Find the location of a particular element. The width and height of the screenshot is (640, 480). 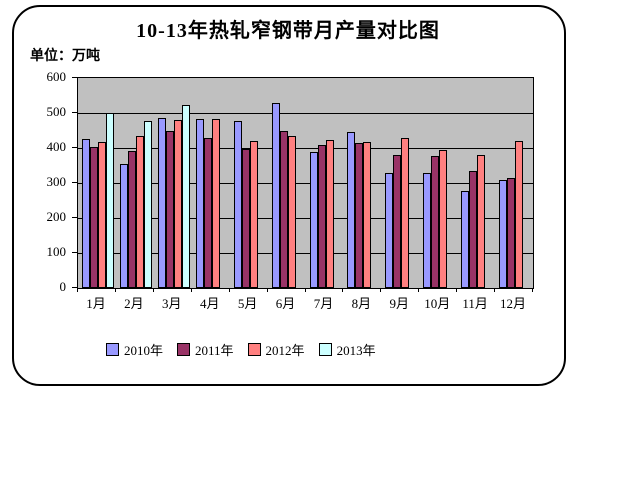

bar-2011年-3月 is located at coordinates (169, 209).